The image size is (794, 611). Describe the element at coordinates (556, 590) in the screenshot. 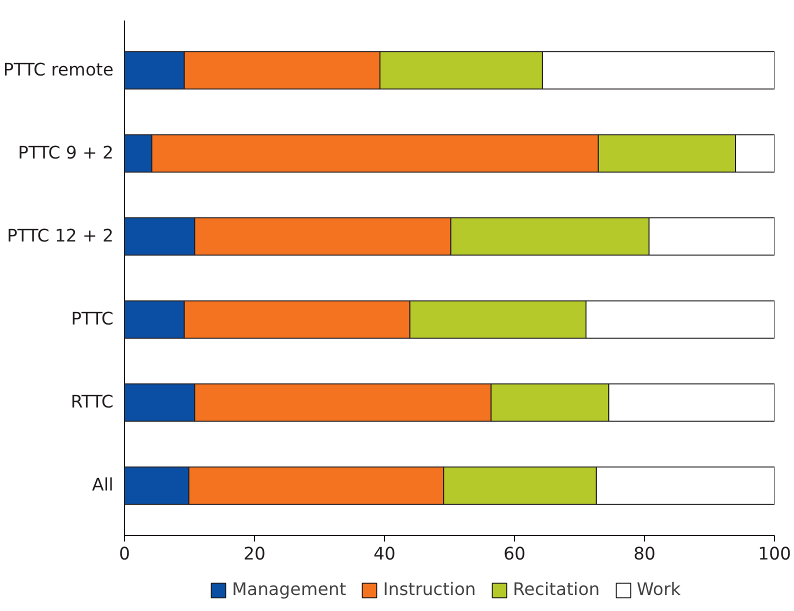

I see `legend-label: Recitation` at that location.